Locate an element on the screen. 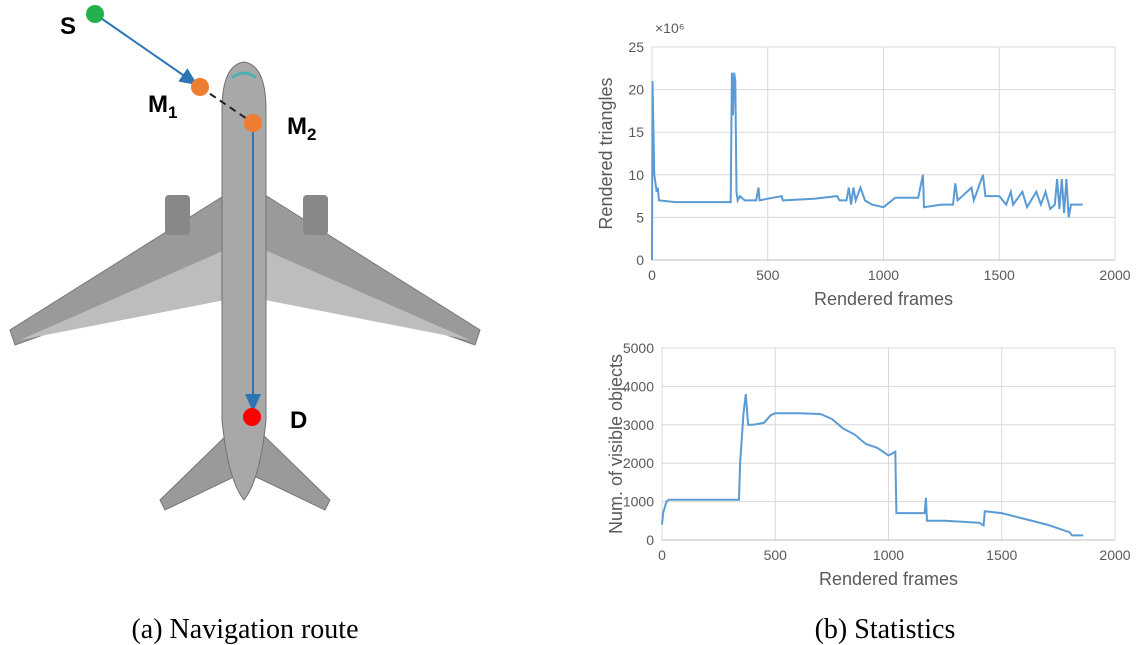  y-axis-title: Rendered triangles is located at coordinates (606, 153).